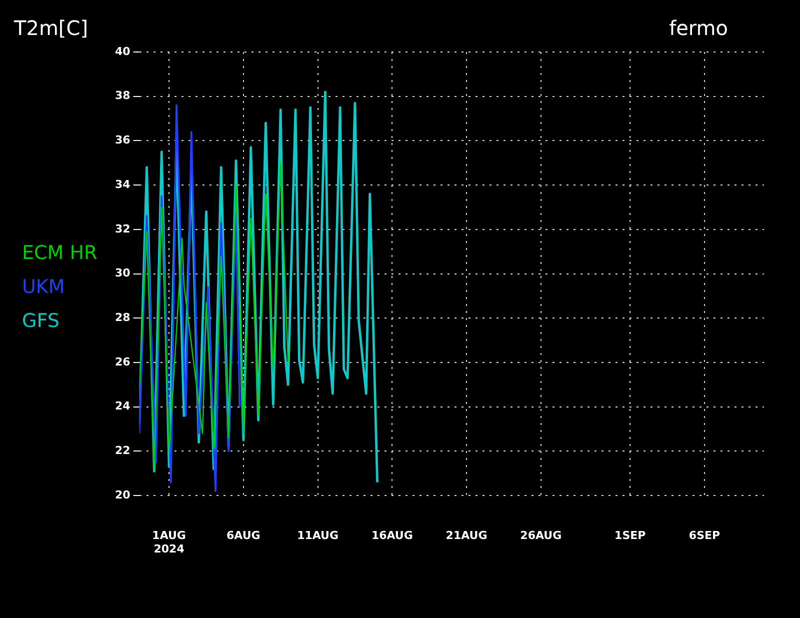  Describe the element at coordinates (41, 321) in the screenshot. I see `text: GFS` at that location.